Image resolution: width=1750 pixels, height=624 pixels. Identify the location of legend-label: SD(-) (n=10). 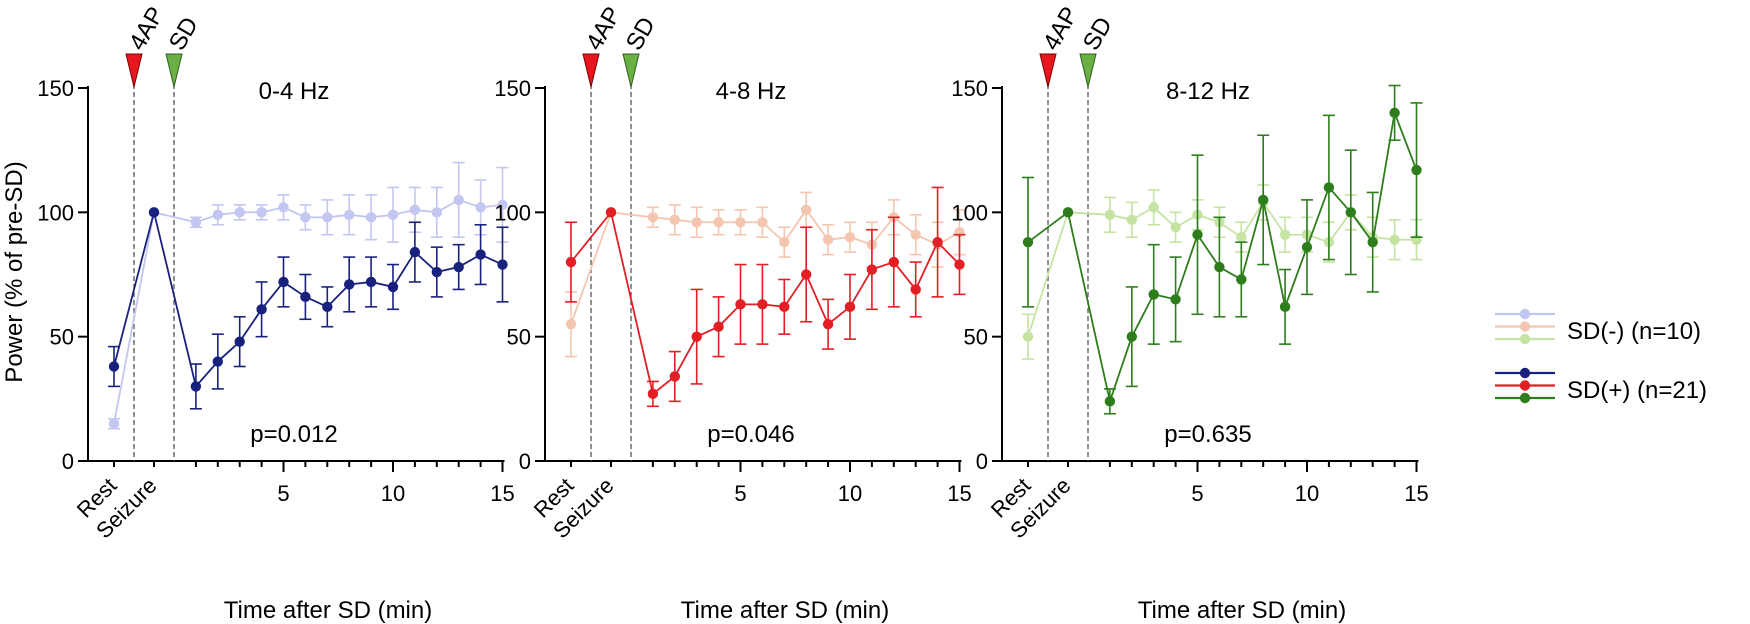
(1634, 331).